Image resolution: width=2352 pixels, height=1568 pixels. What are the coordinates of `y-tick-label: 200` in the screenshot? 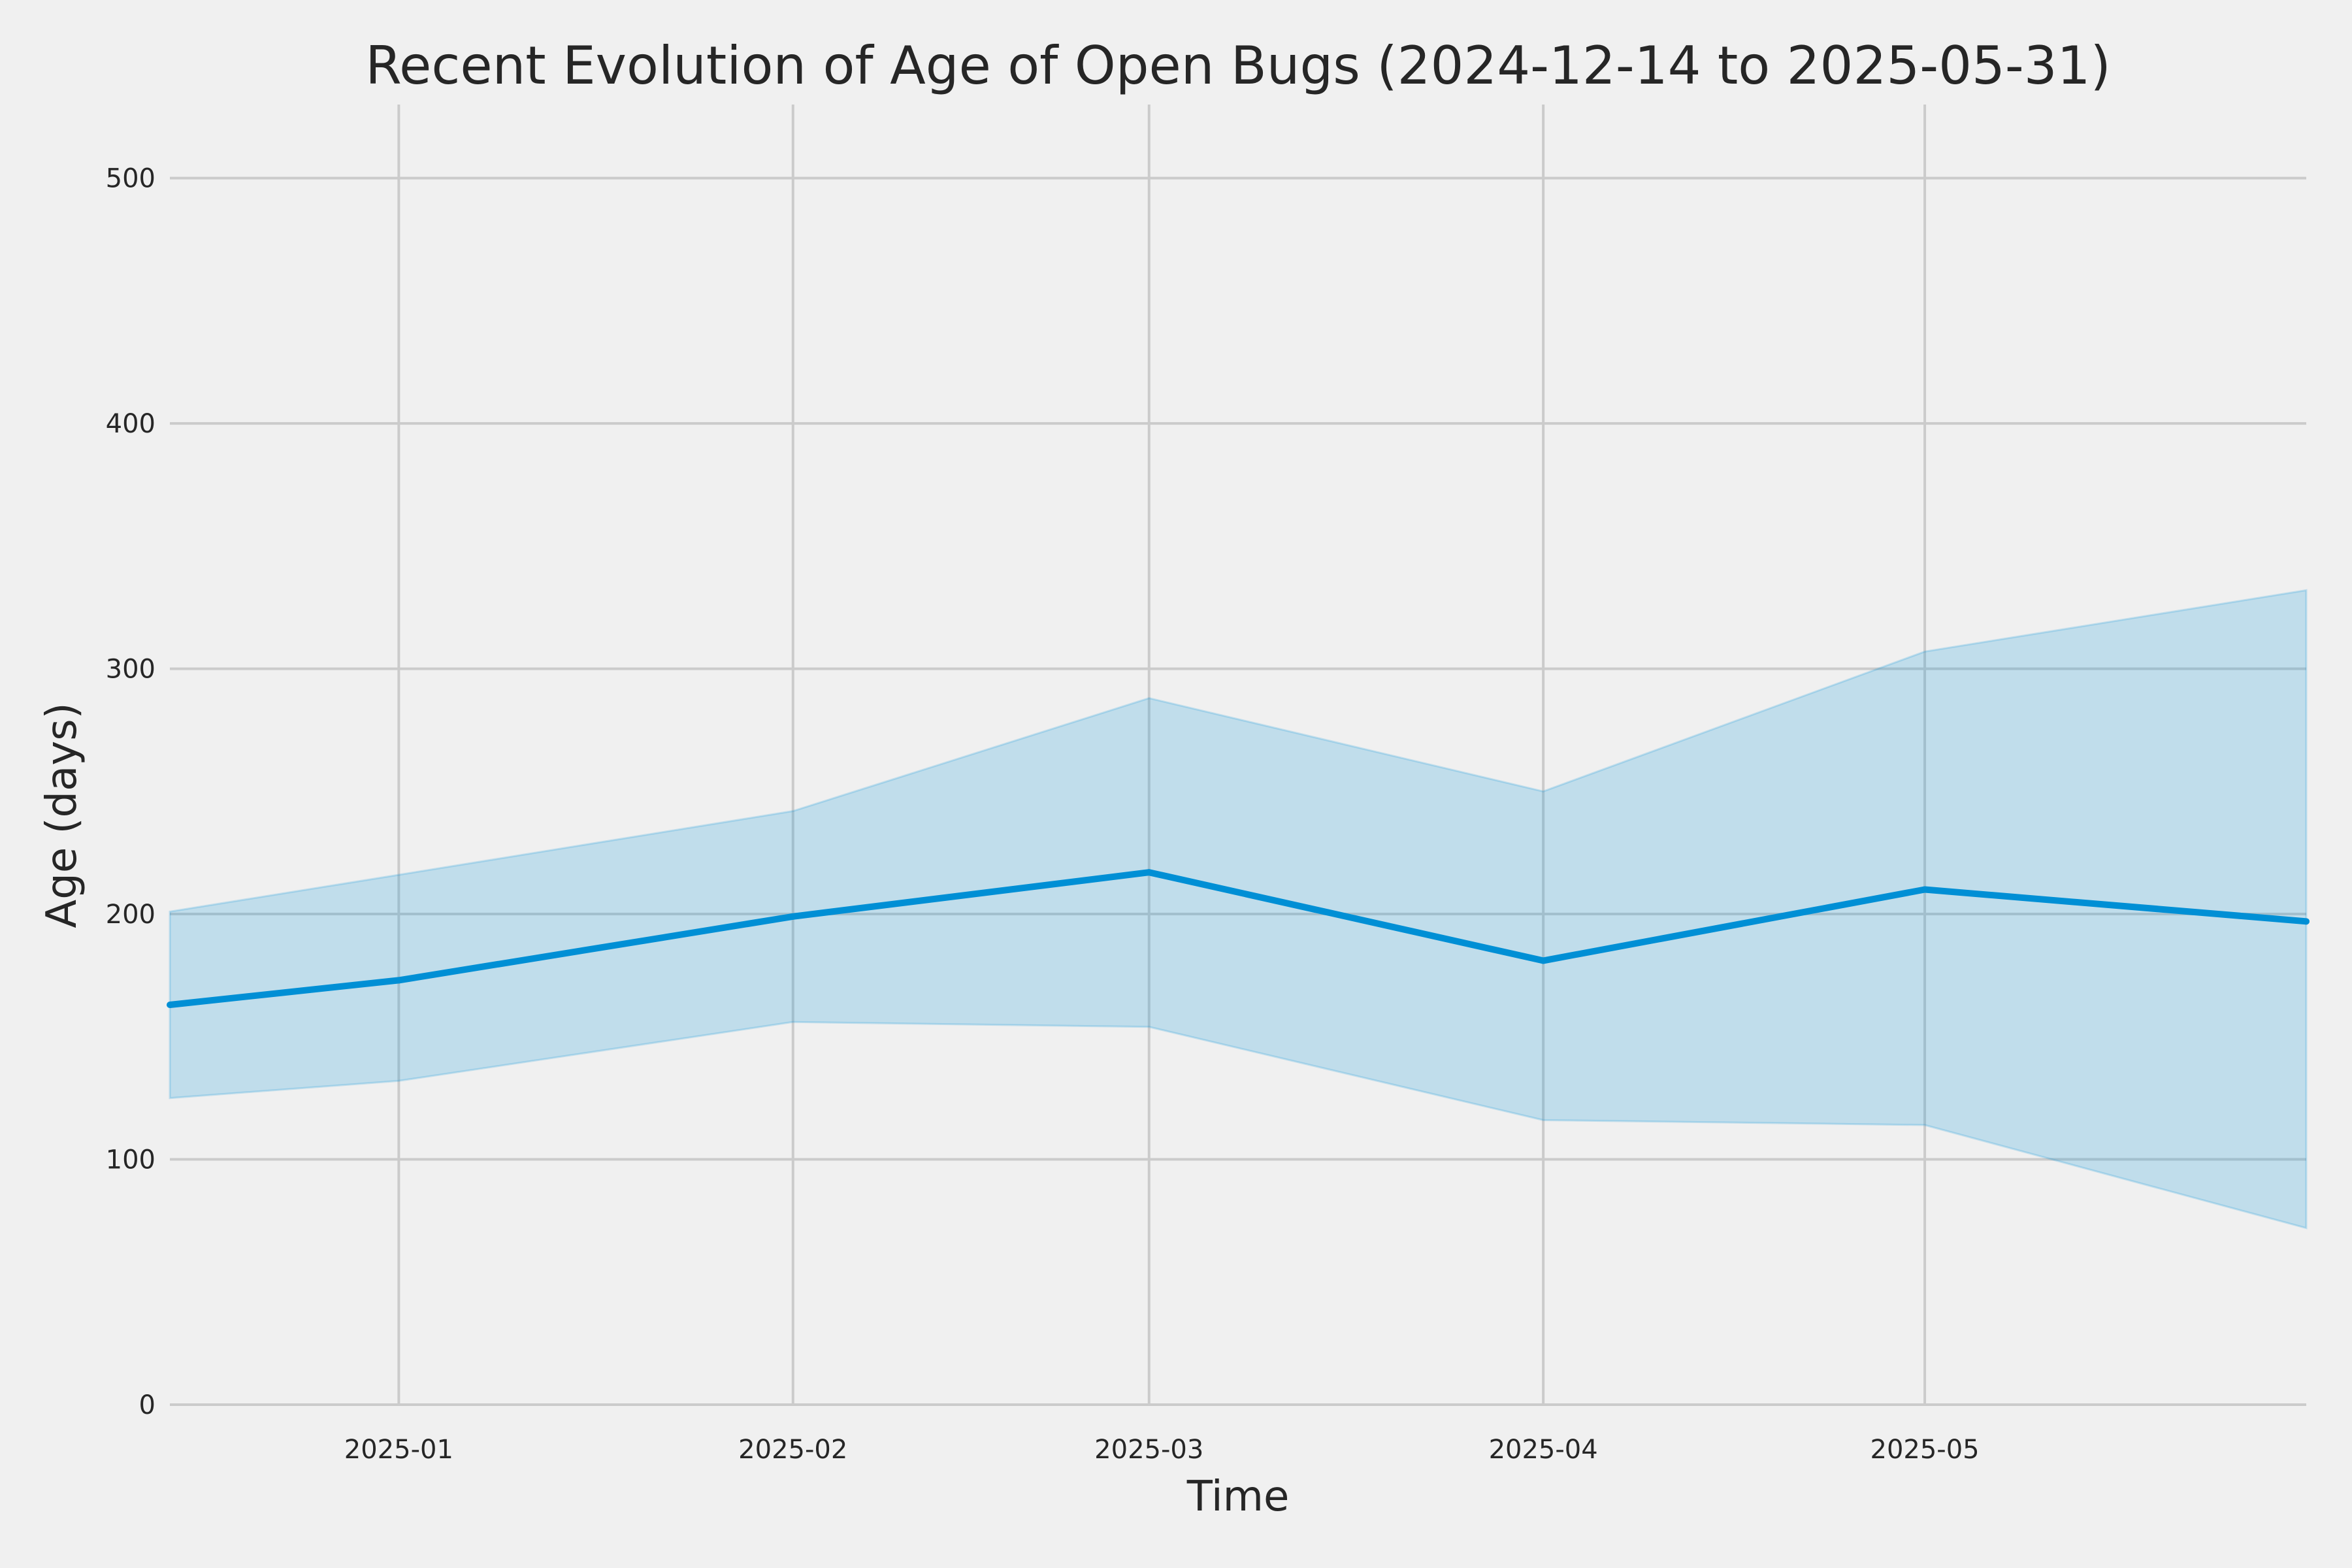 It's located at (130, 915).